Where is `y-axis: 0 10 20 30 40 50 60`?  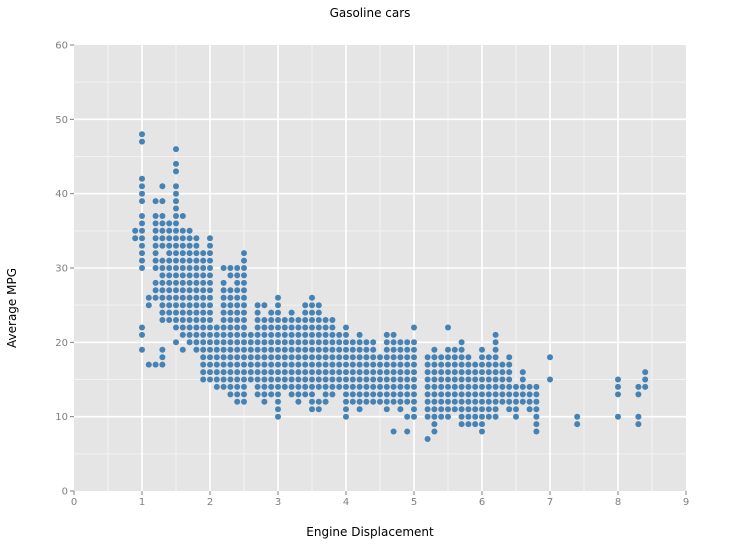
y-axis: 0 10 20 30 40 50 60 is located at coordinates (64, 269).